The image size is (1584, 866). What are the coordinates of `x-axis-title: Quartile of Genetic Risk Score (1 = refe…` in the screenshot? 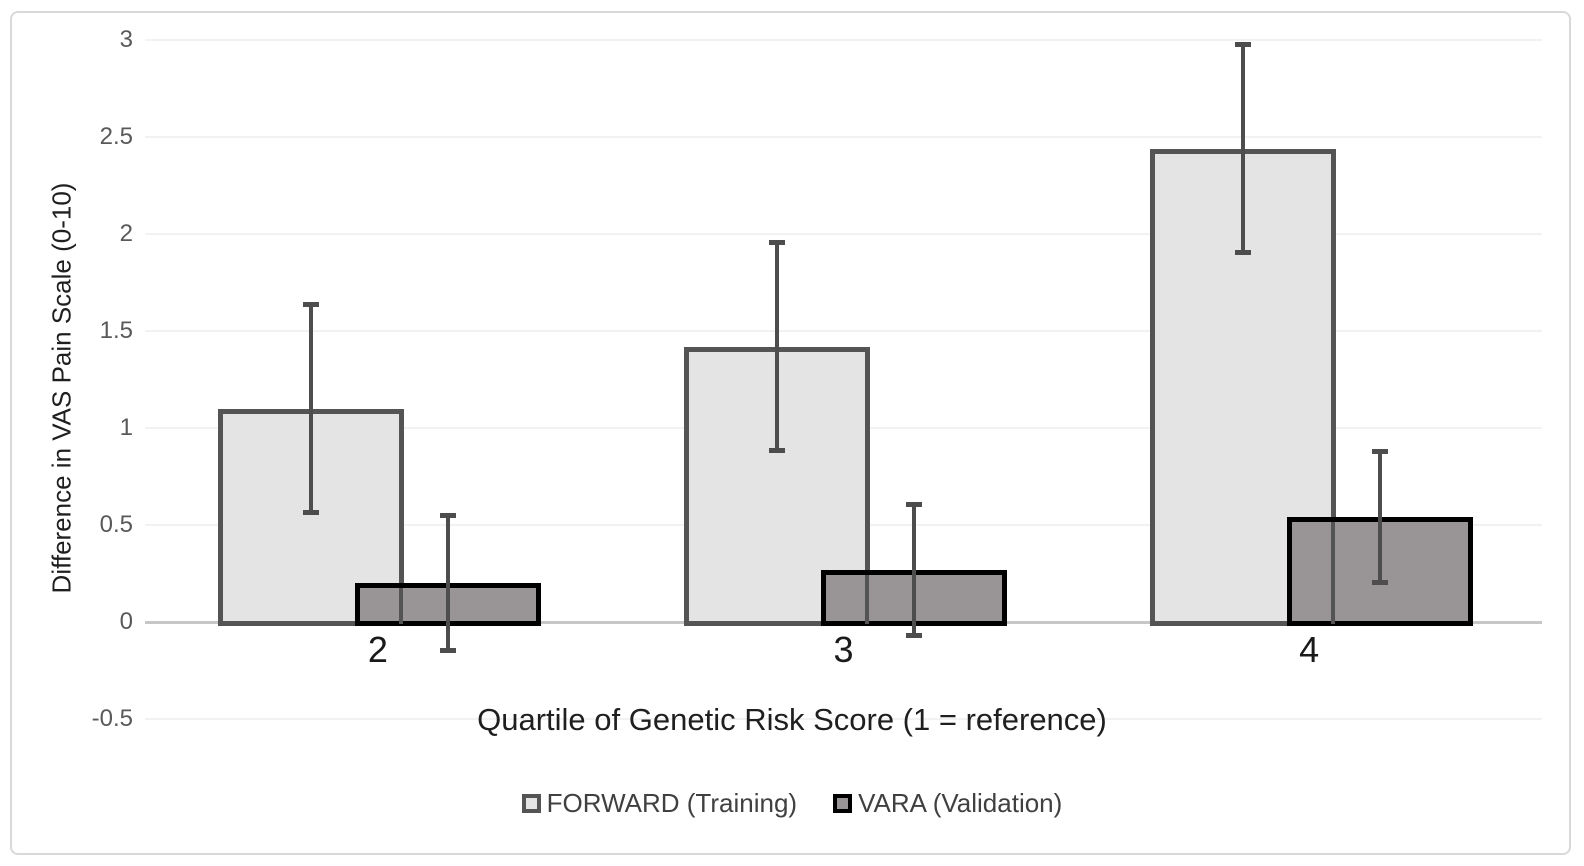 It's located at (792, 719).